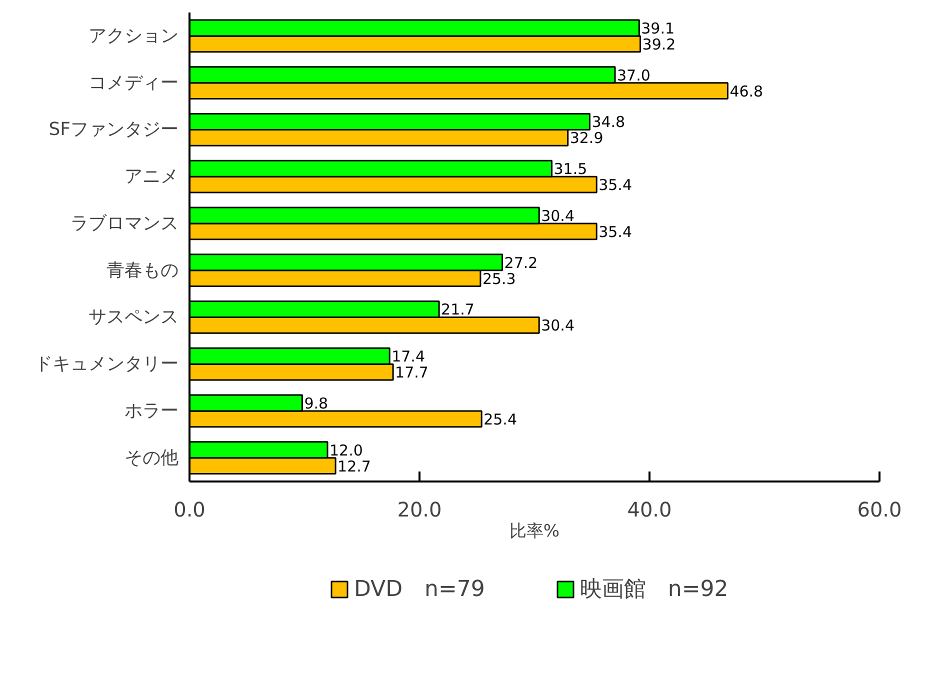 Image resolution: width=929 pixels, height=682 pixels. I want to click on legend-label: DVD n=79, so click(419, 590).